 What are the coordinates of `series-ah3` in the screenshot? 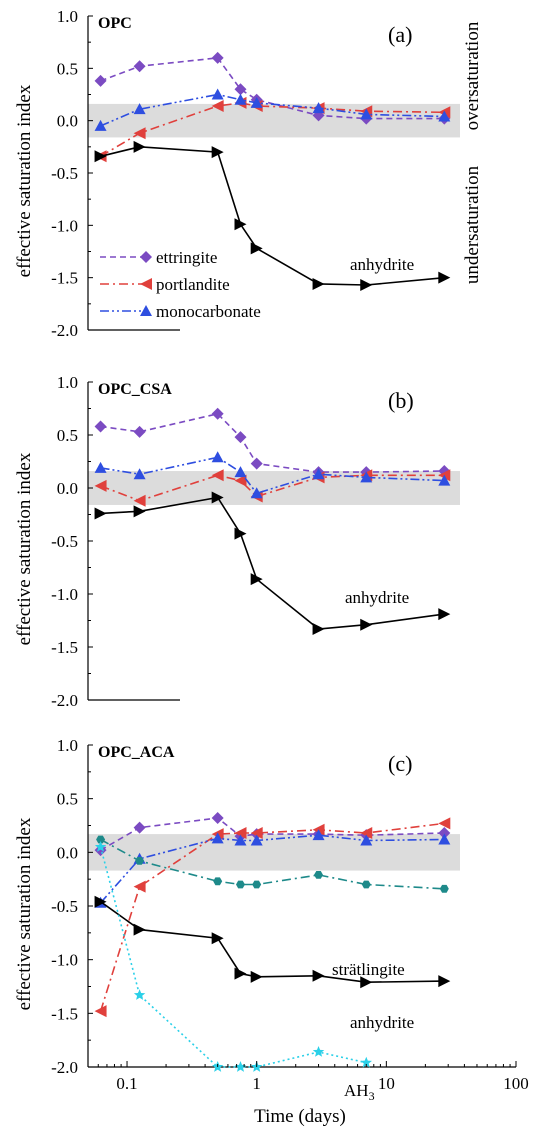 It's located at (233, 956).